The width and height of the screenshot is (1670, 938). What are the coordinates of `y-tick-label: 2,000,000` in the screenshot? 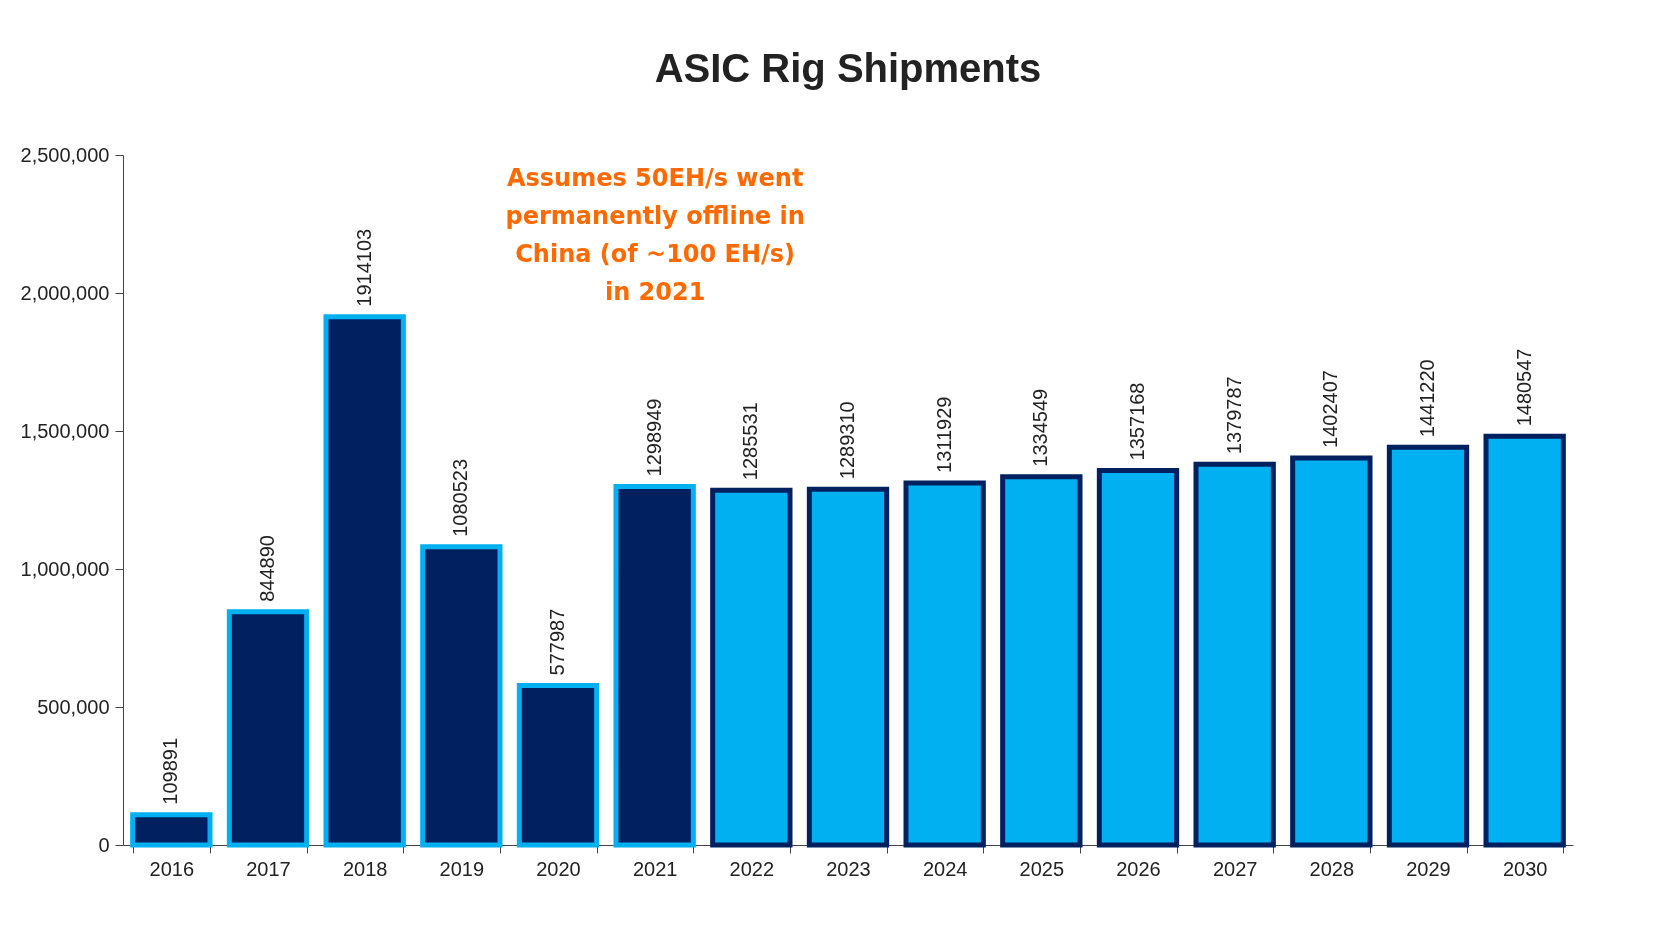 It's located at (65, 292).